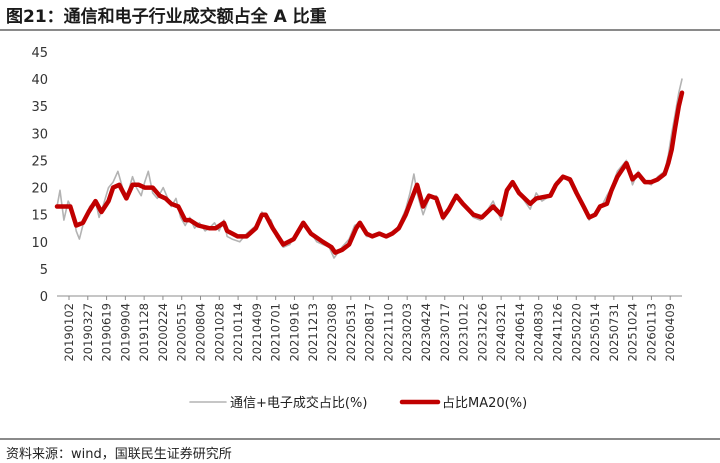 The height and width of the screenshot is (463, 720). I want to click on x-tick-label: 20231226, so click(482, 332).